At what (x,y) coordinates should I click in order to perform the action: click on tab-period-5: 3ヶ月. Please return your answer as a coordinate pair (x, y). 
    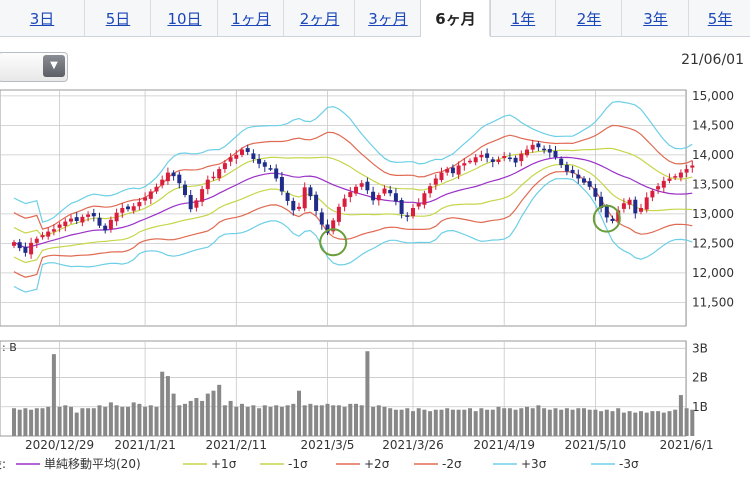
    Looking at the image, I should click on (387, 18).